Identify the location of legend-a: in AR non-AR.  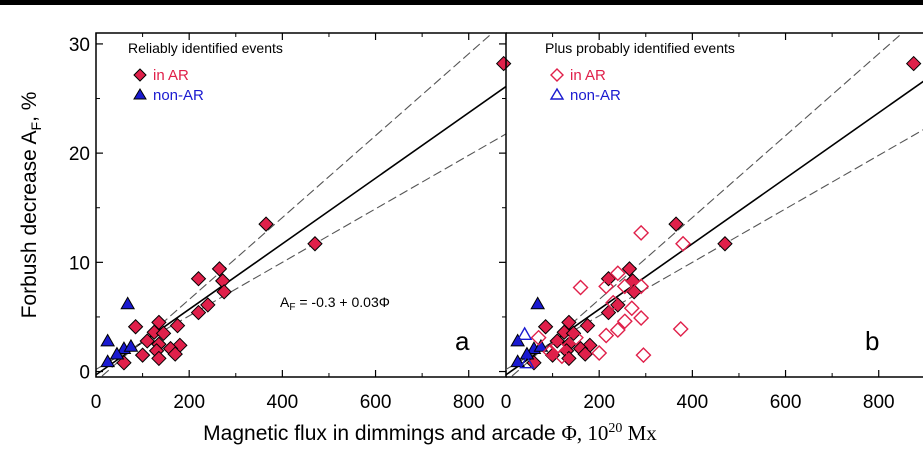
(169, 85).